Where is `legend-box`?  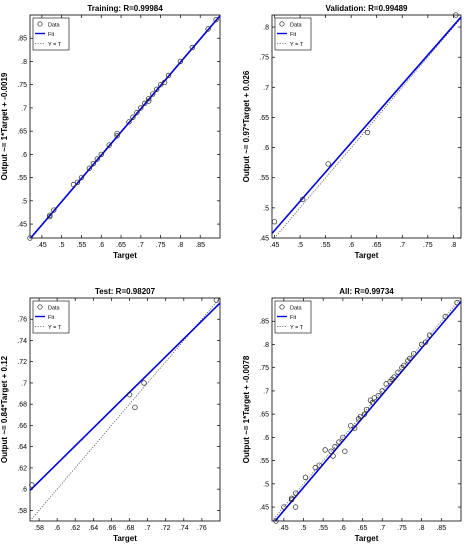
legend-box is located at coordinates (51, 317).